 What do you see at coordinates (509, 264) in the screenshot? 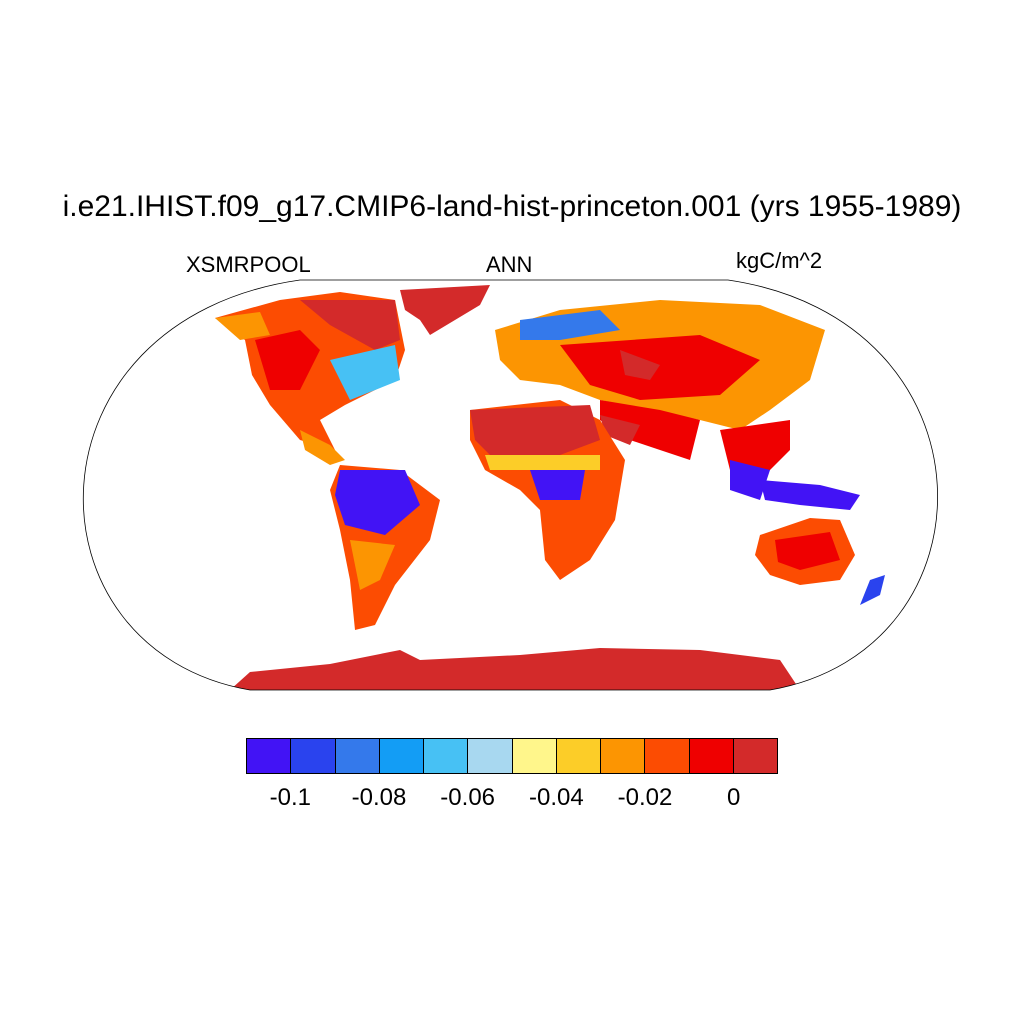
I see `season-label: ANN` at bounding box center [509, 264].